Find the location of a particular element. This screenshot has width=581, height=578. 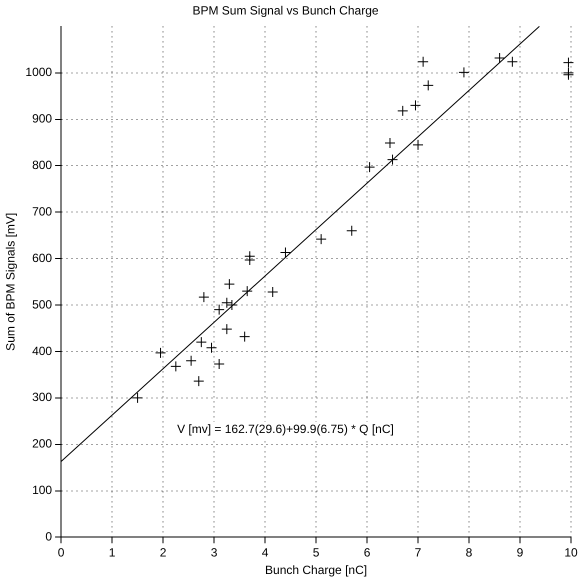

chart-title: BPM Sum Signal vs Bunch Charge is located at coordinates (285, 11).